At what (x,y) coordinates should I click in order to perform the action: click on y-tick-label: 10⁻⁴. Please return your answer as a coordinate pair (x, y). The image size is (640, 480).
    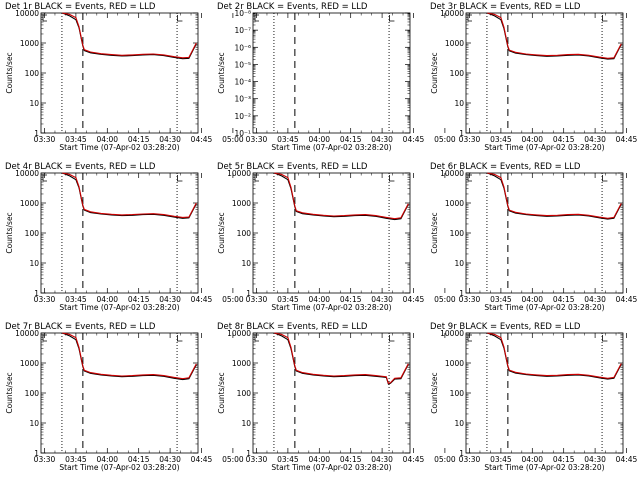
    Looking at the image, I should click on (242, 82).